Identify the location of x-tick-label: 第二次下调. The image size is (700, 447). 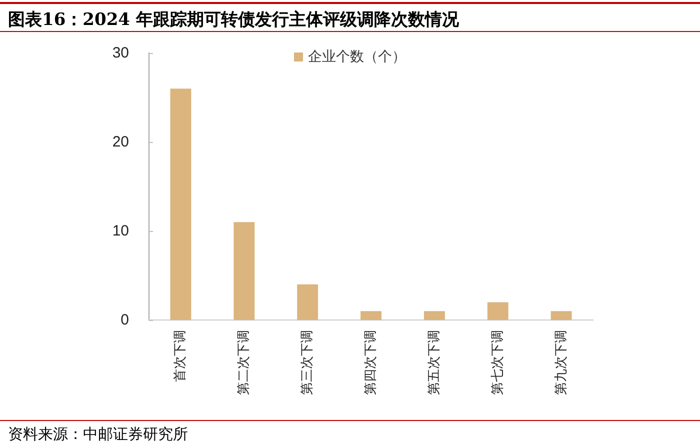
(244, 362).